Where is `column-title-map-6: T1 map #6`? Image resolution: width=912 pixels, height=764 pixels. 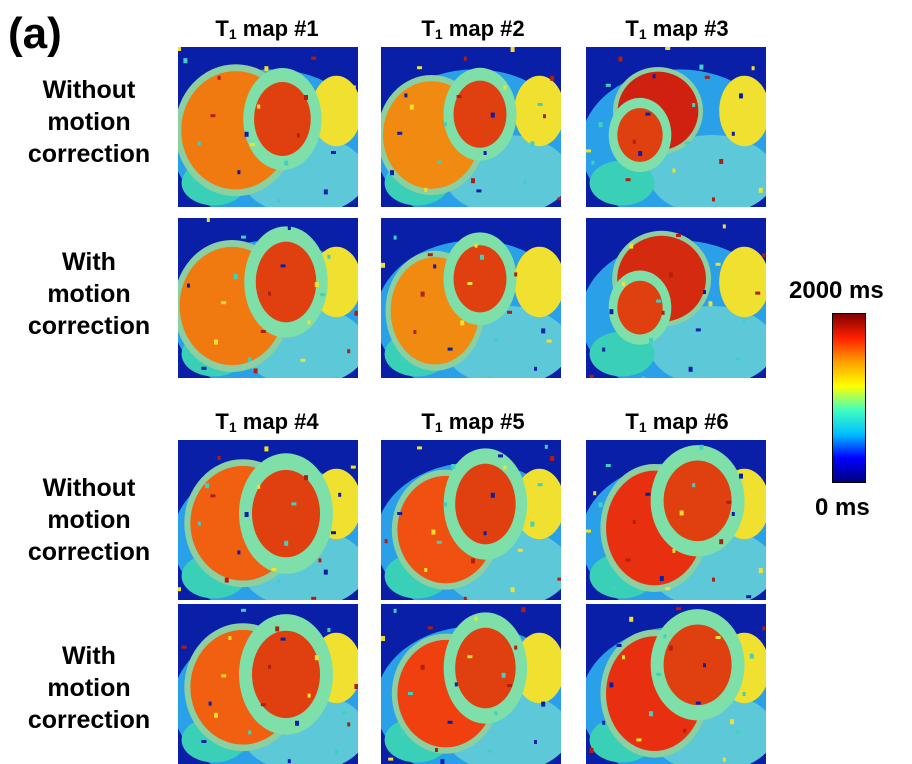 column-title-map-6: T1 map #6 is located at coordinates (677, 422).